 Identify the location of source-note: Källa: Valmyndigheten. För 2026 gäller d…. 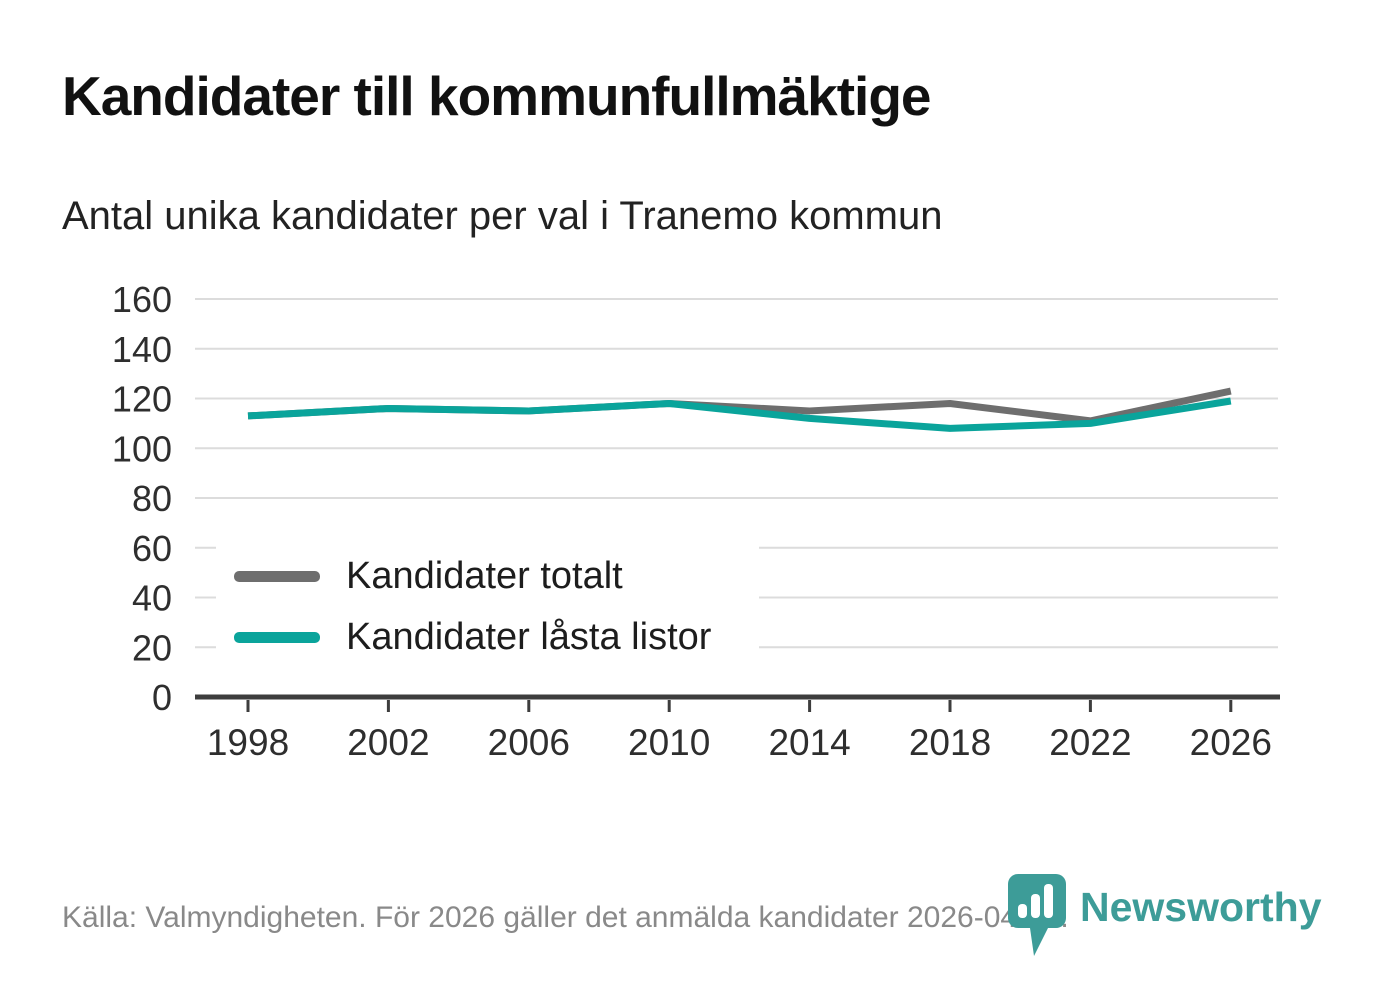
(565, 917).